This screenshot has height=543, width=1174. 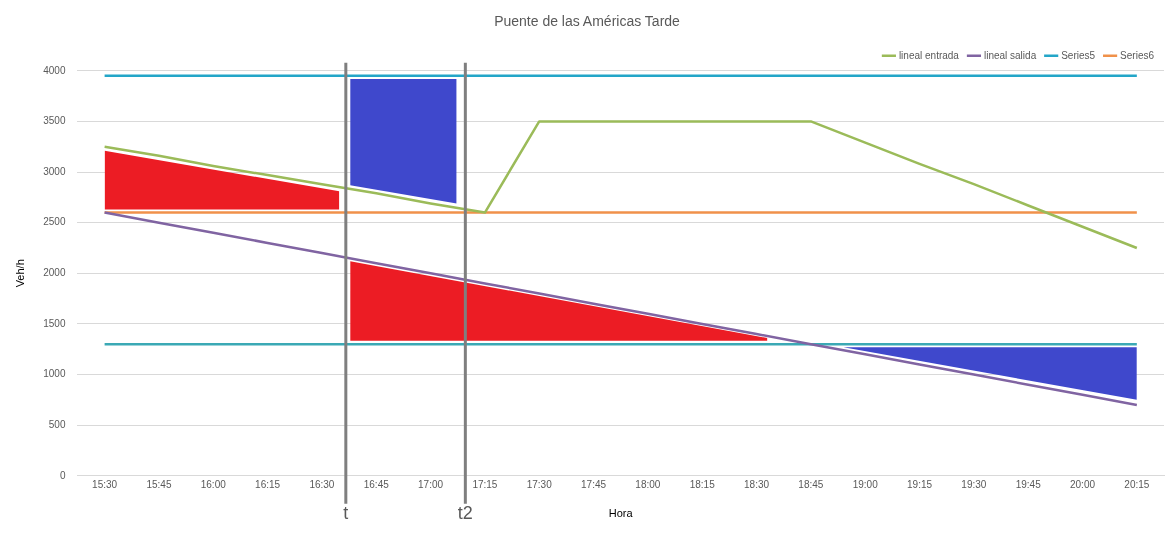 I want to click on y-tick-label: 2500, so click(x=54, y=222).